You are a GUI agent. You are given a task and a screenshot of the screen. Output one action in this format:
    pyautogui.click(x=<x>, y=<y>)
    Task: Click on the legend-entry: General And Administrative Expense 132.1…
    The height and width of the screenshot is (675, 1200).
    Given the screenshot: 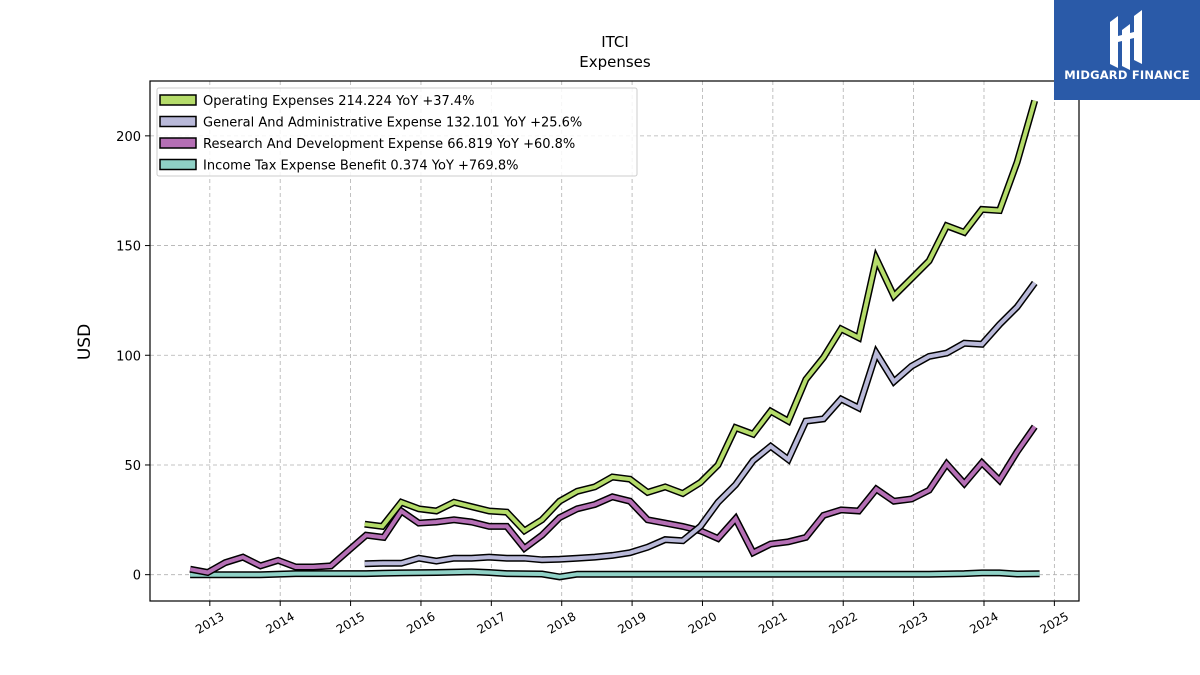 What is the action you would take?
    pyautogui.click(x=392, y=123)
    